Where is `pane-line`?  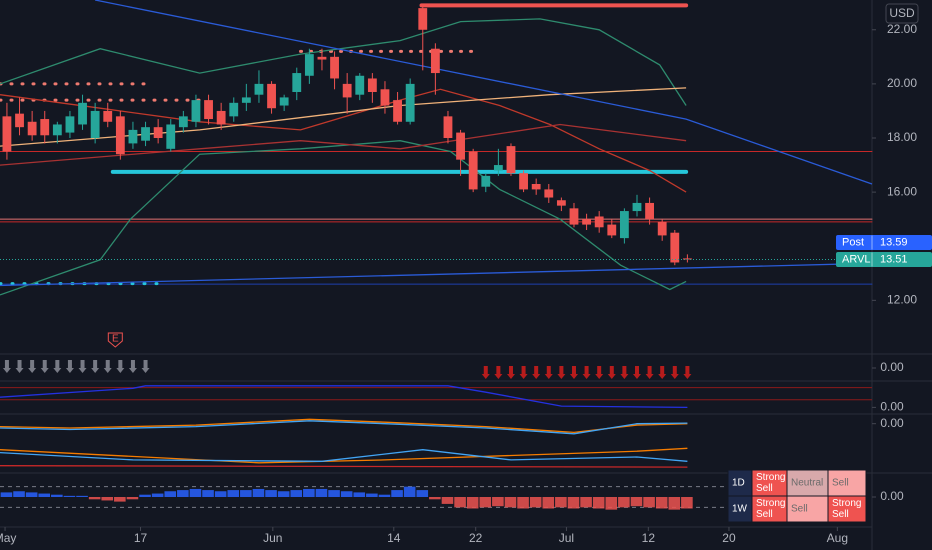 pane-line is located at coordinates (344, 455).